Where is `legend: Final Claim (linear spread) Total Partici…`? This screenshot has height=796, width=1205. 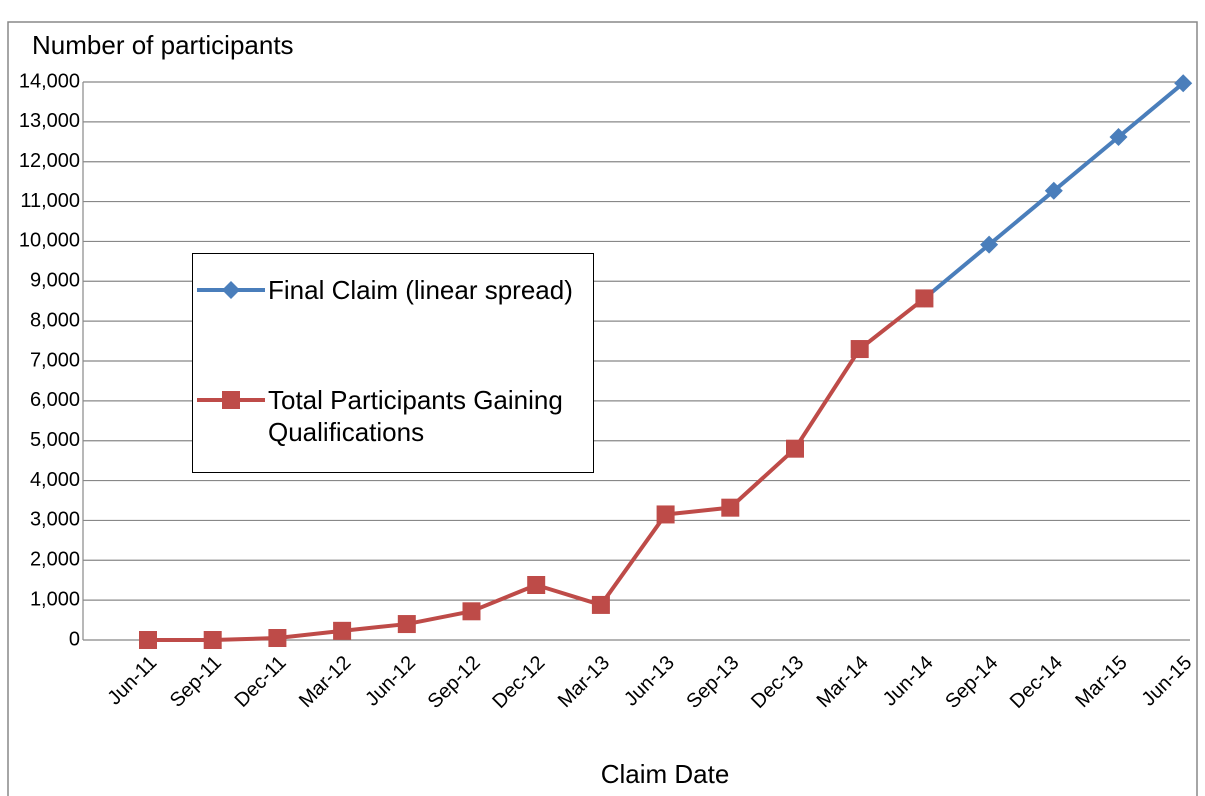
legend: Final Claim (linear spread) Total Partici… is located at coordinates (393, 363).